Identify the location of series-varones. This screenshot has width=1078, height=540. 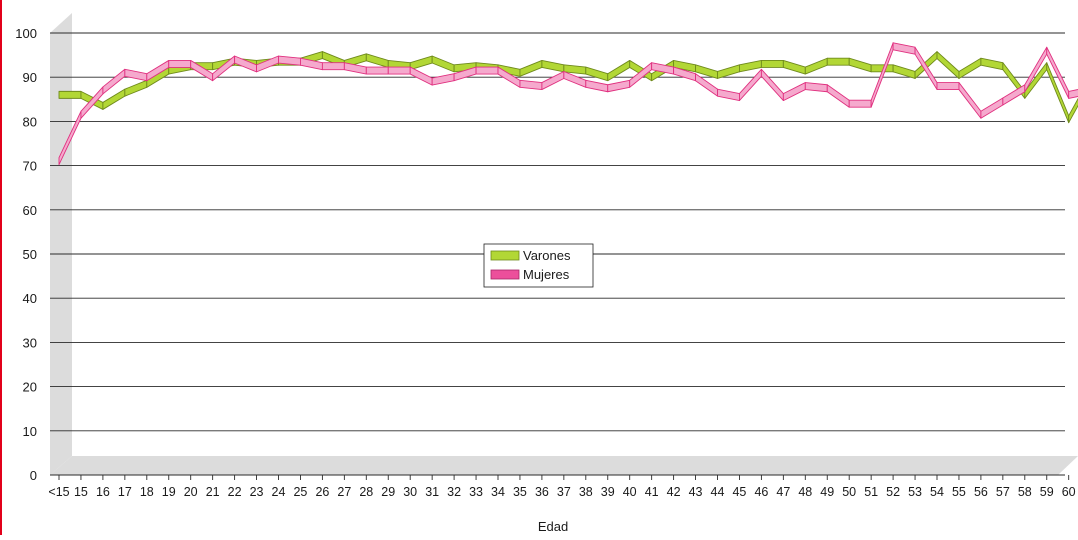
(568, 87).